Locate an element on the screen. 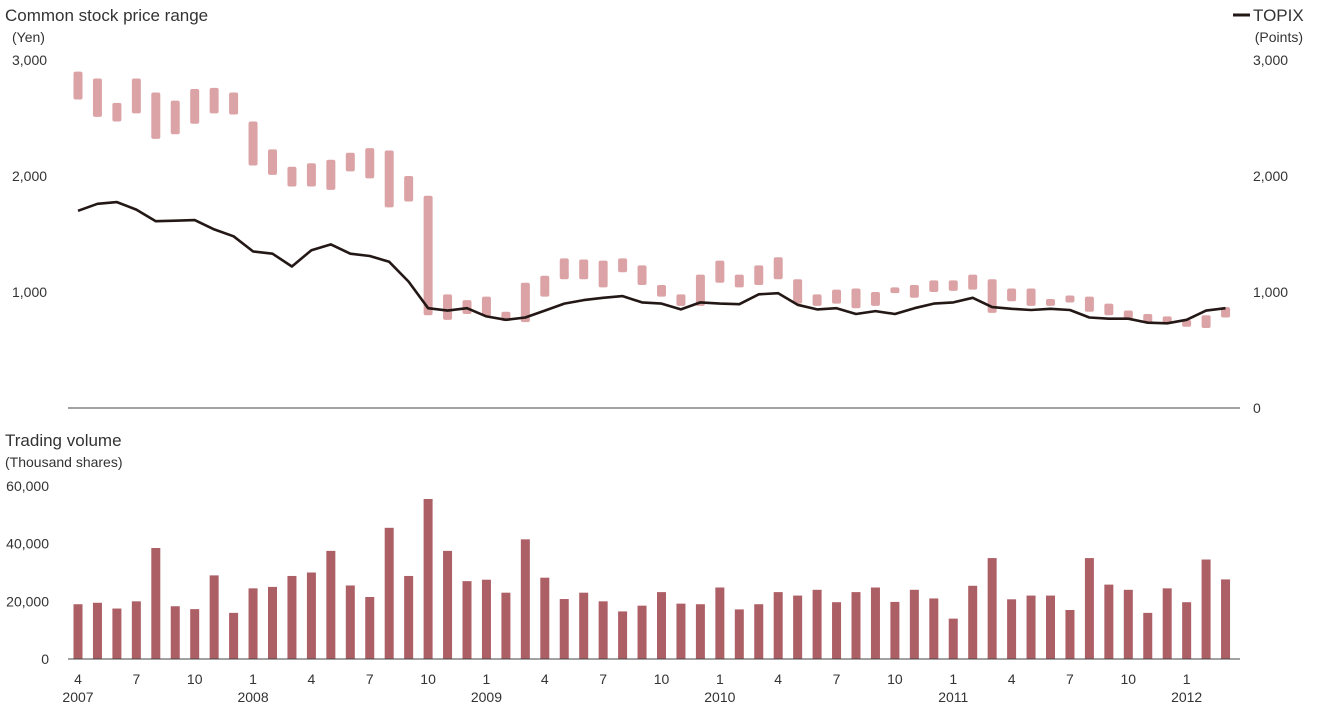 The width and height of the screenshot is (1319, 708). price-right-tick-label: 0 is located at coordinates (1257, 408).